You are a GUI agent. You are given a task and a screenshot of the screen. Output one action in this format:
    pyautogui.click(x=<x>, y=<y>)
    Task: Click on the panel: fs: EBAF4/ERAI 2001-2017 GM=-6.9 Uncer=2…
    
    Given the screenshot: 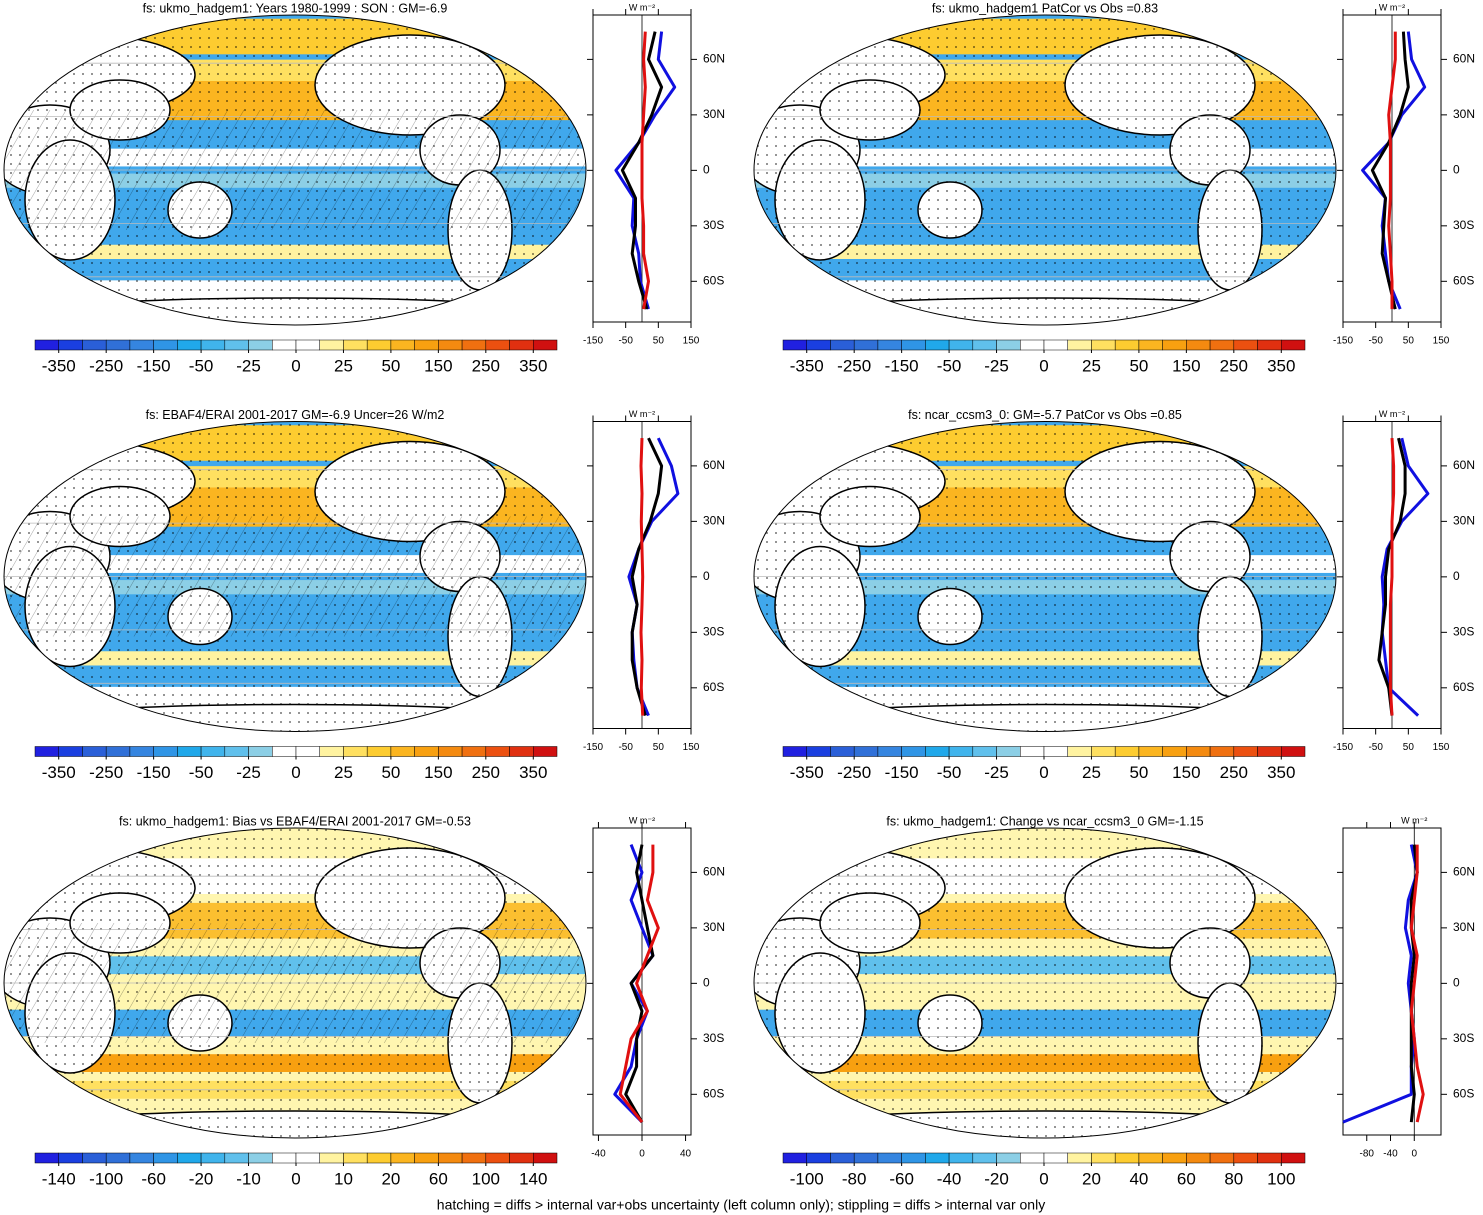 What is the action you would take?
    pyautogui.click(x=364, y=595)
    